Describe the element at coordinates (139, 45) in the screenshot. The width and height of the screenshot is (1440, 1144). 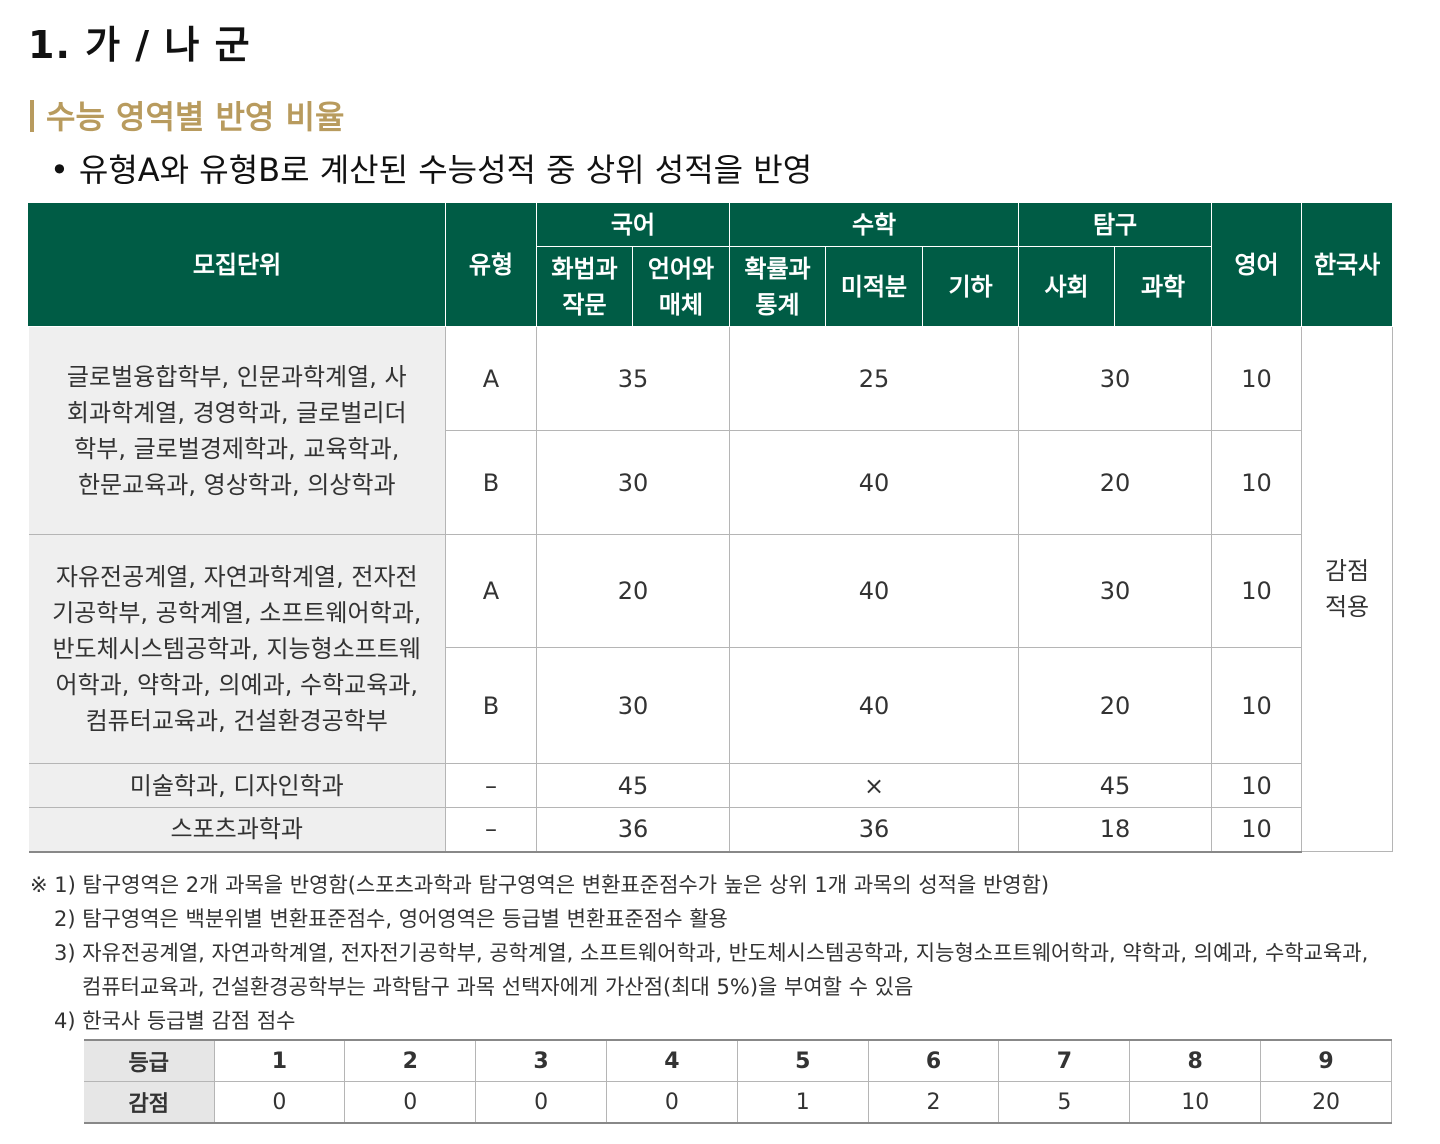
I see `page-title: 1. 가 / 나 군` at that location.